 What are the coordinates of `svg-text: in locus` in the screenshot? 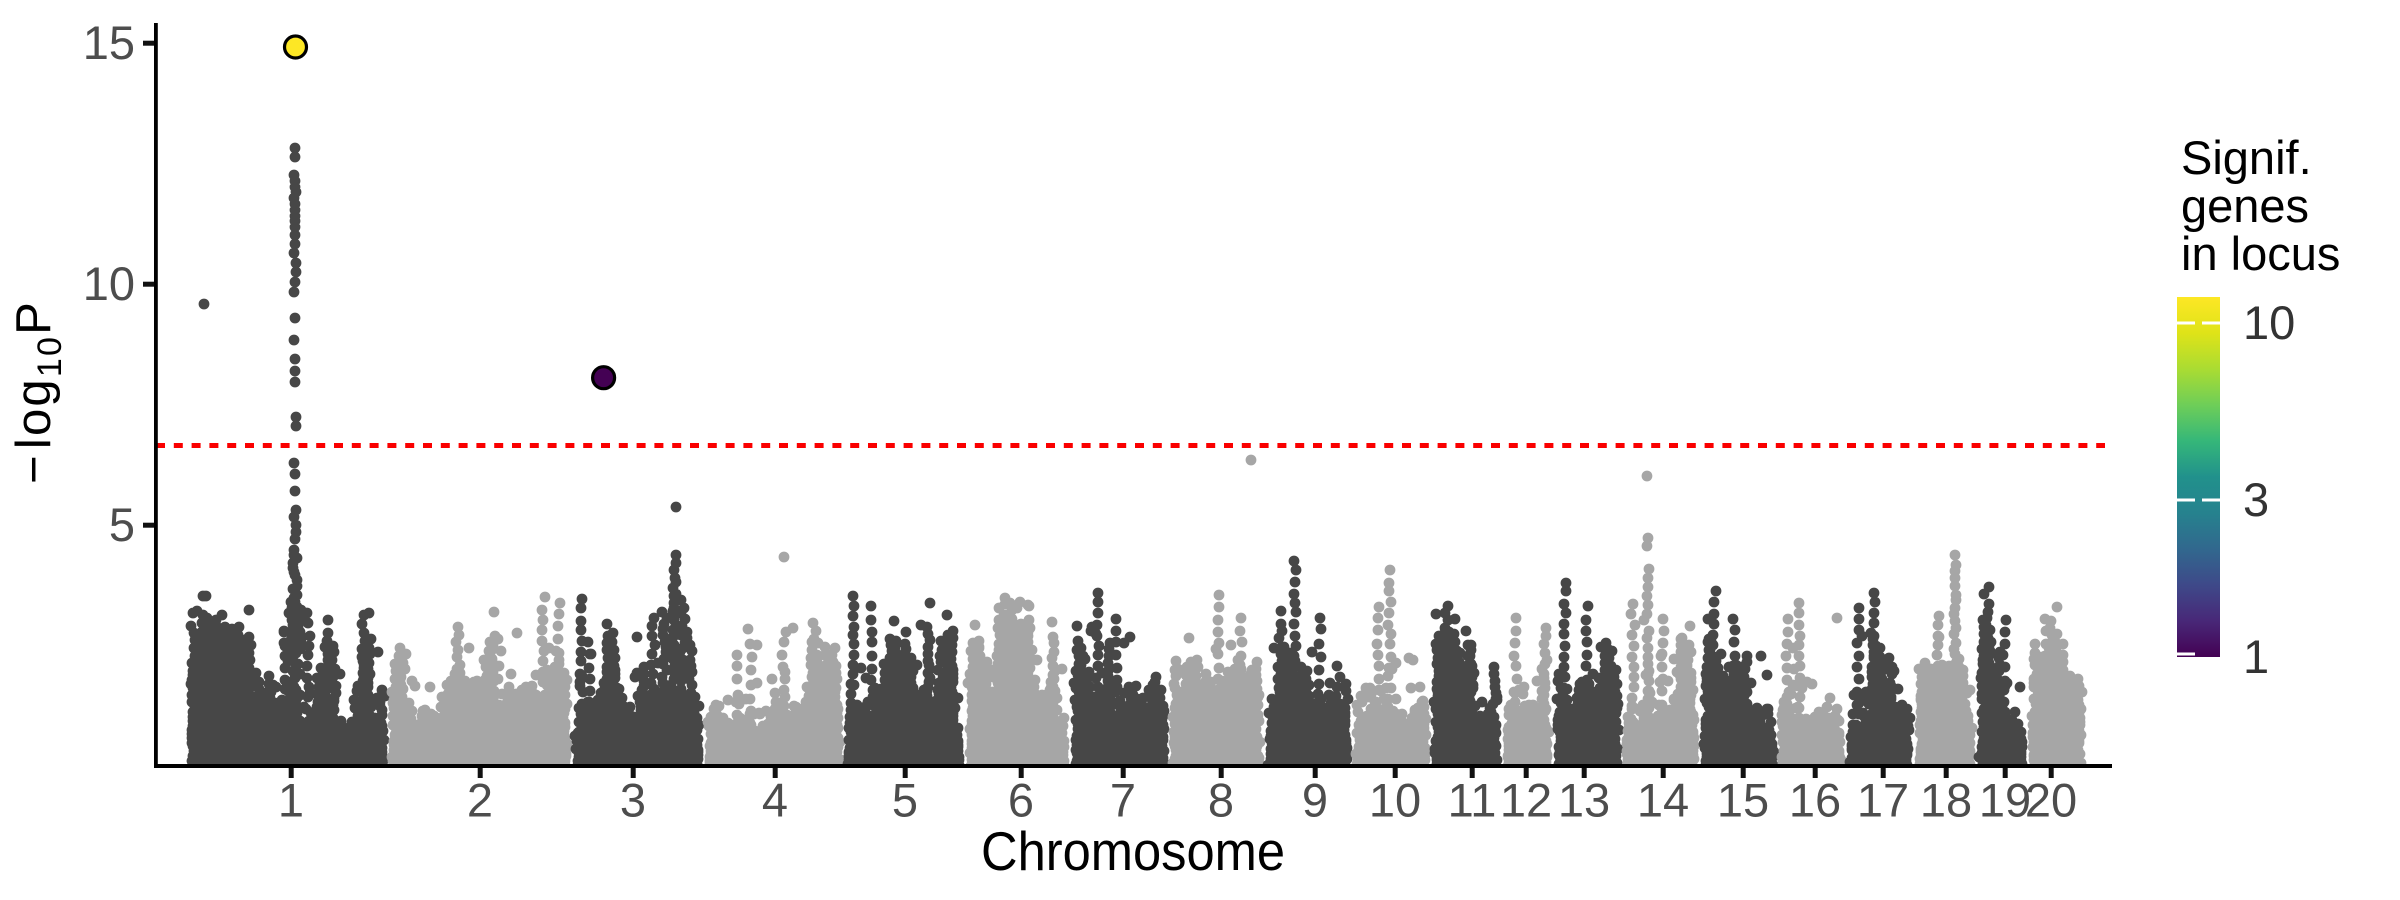 It's located at (2260, 253).